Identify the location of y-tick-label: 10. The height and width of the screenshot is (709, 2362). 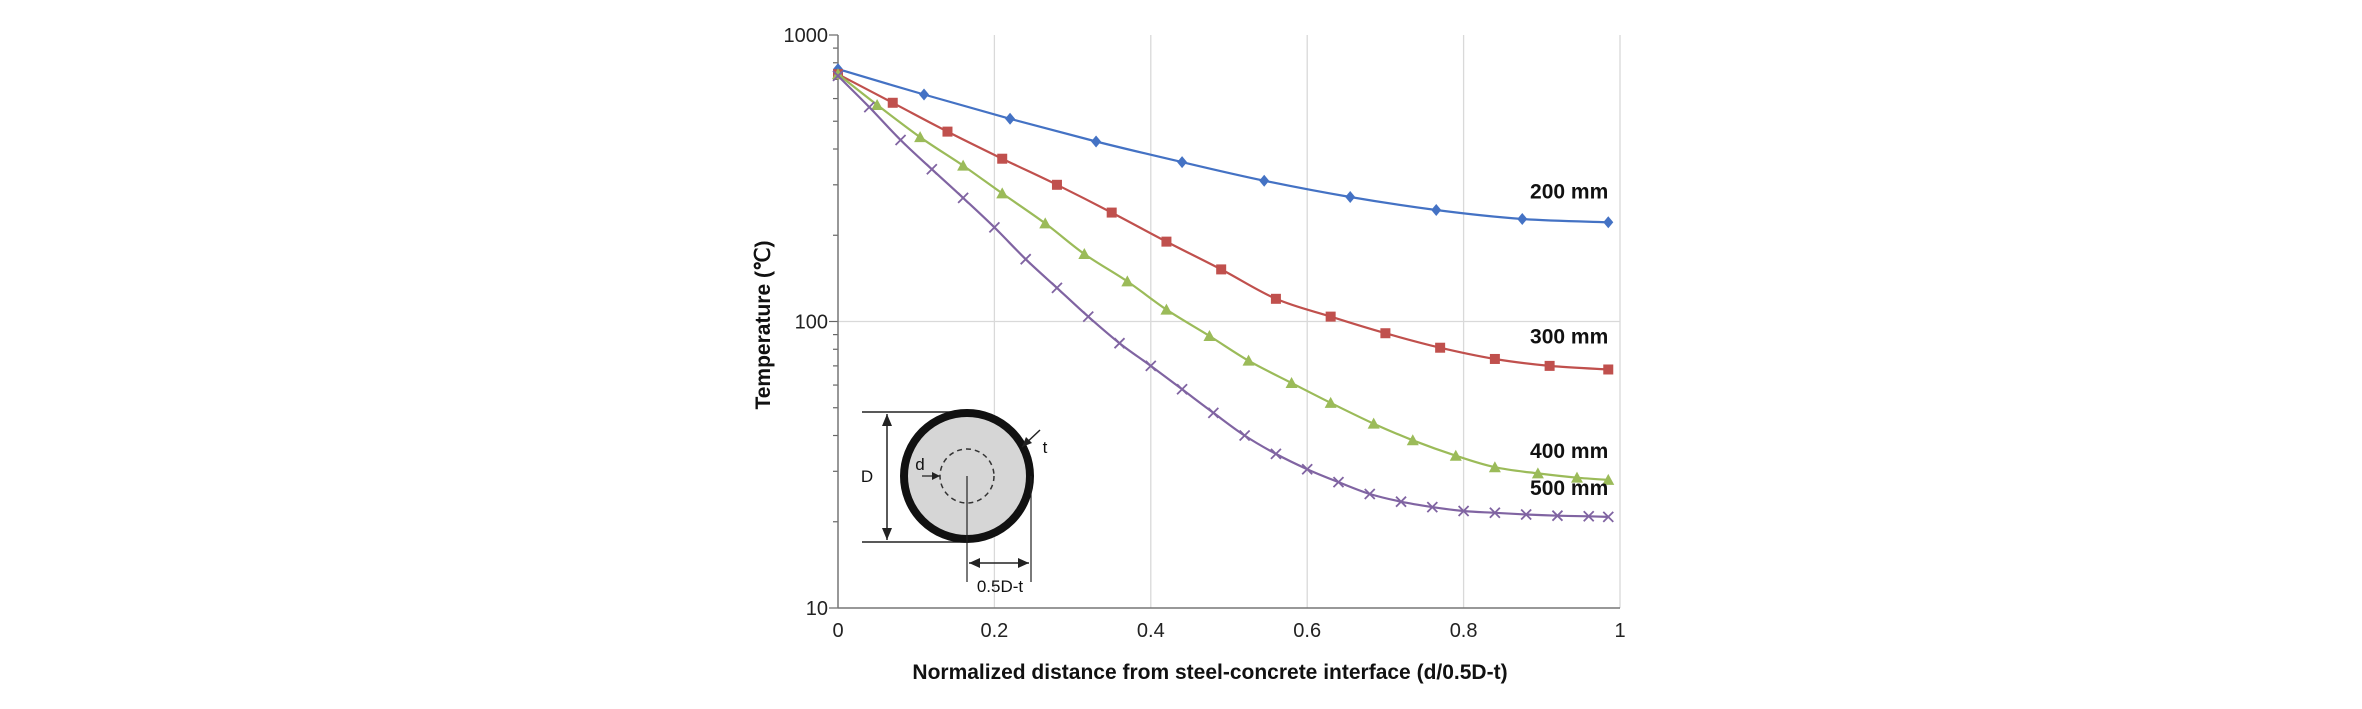
(817, 609).